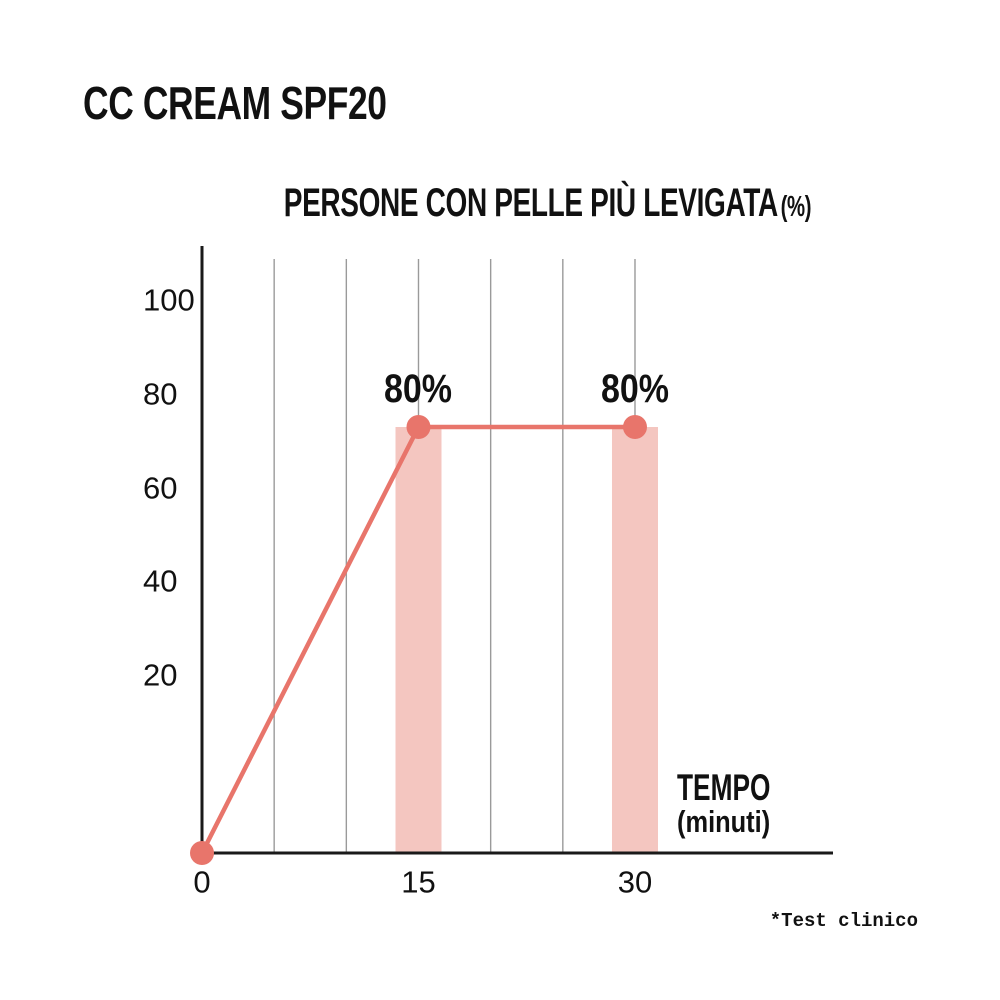 The height and width of the screenshot is (1000, 1000). What do you see at coordinates (843, 921) in the screenshot?
I see `footnote: *Test clinico` at bounding box center [843, 921].